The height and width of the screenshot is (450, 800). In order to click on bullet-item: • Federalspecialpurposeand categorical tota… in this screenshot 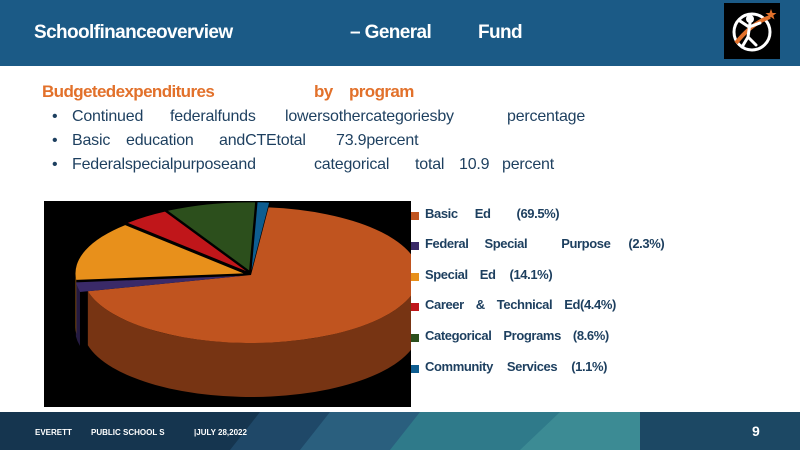, I will do `click(303, 164)`.